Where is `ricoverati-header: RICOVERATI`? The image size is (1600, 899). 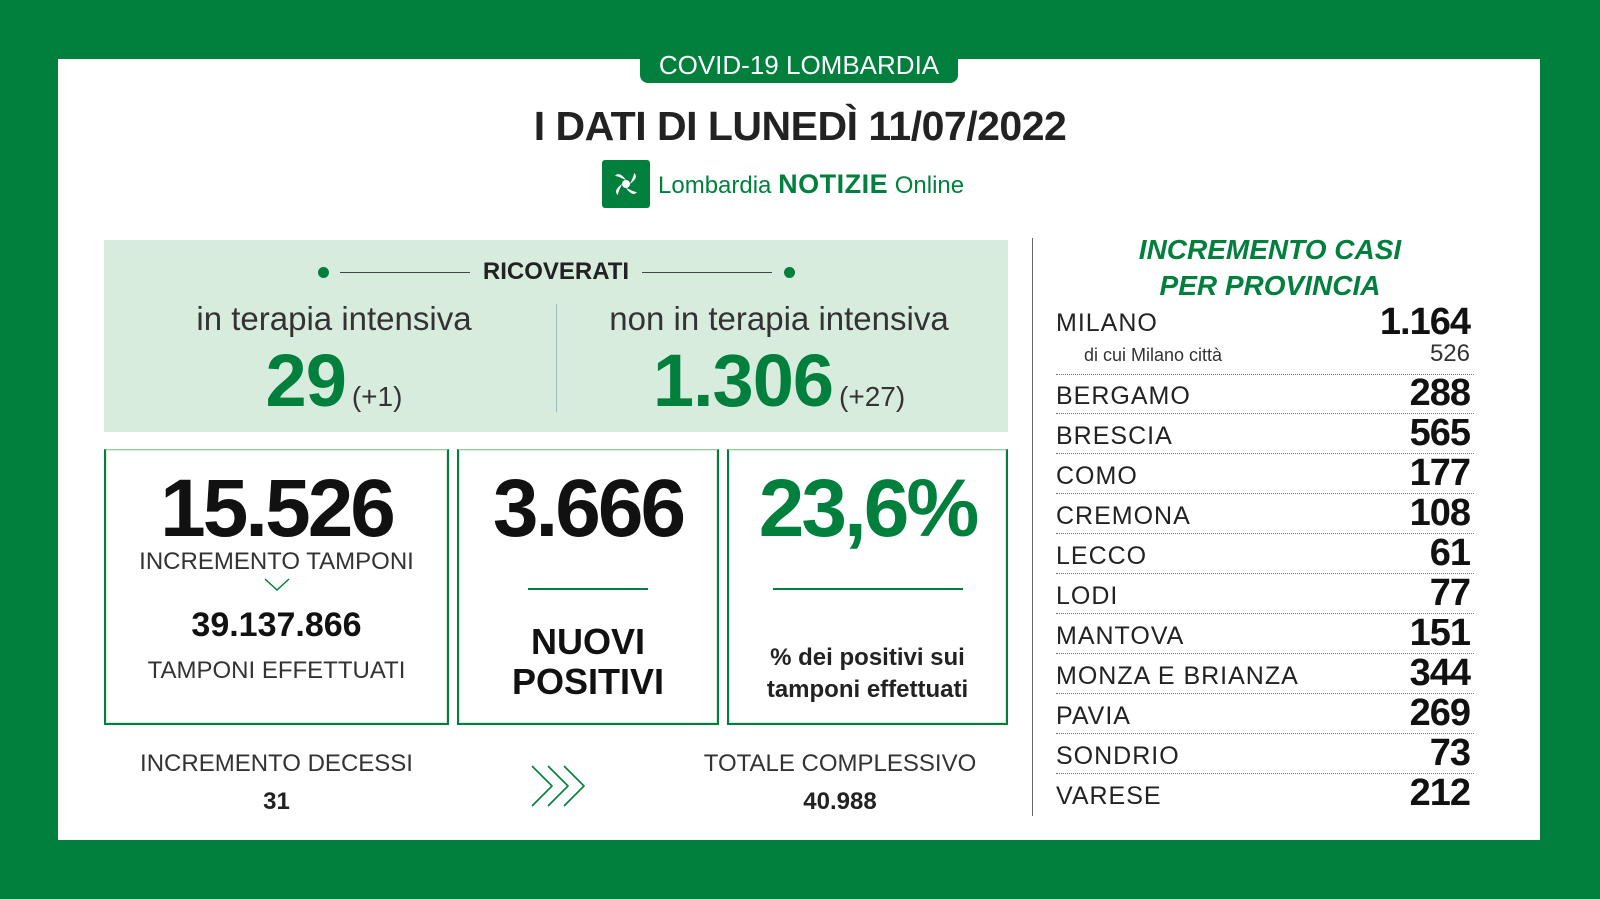
ricoverati-header: RICOVERATI is located at coordinates (556, 273).